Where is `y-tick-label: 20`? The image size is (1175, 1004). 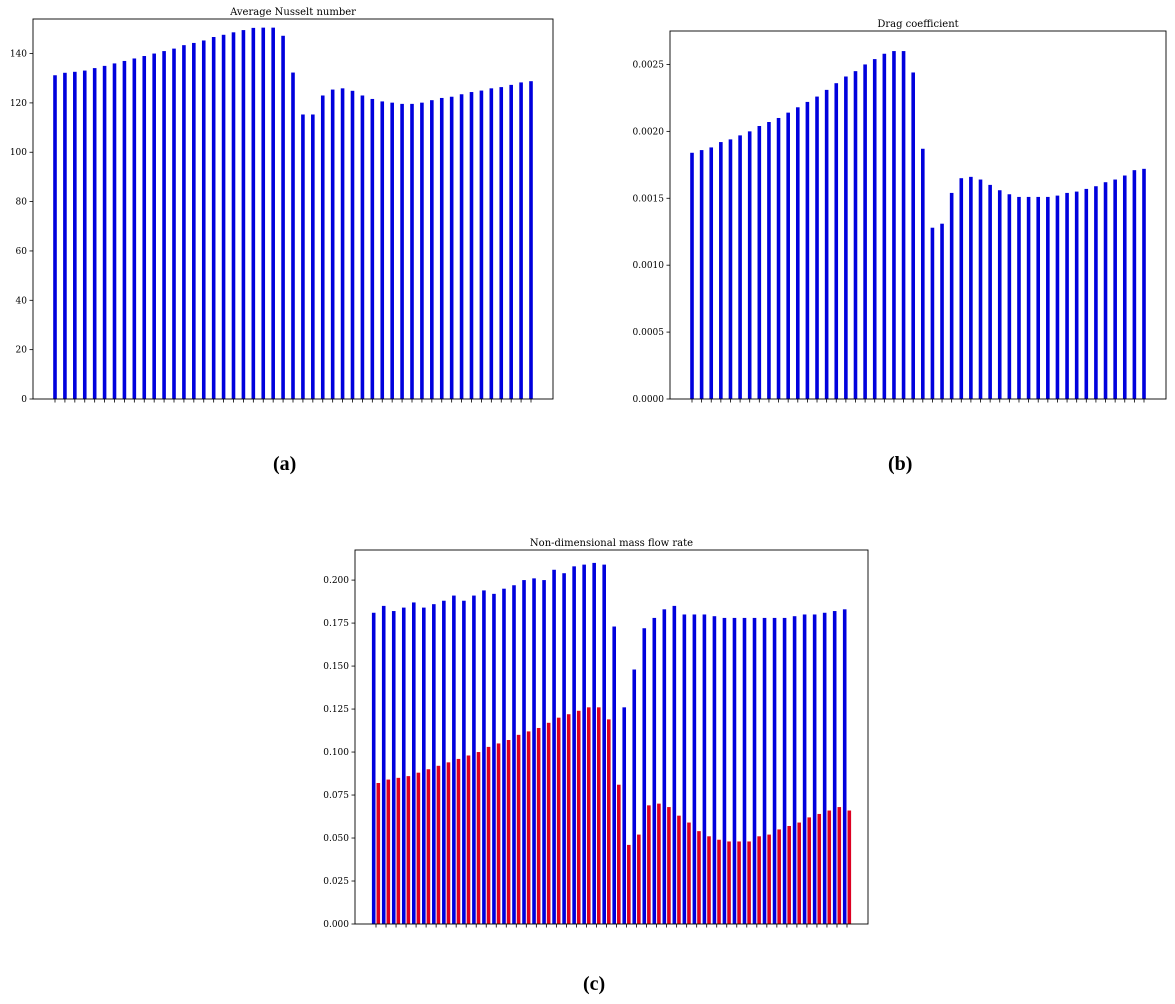 y-tick-label: 20 is located at coordinates (22, 351).